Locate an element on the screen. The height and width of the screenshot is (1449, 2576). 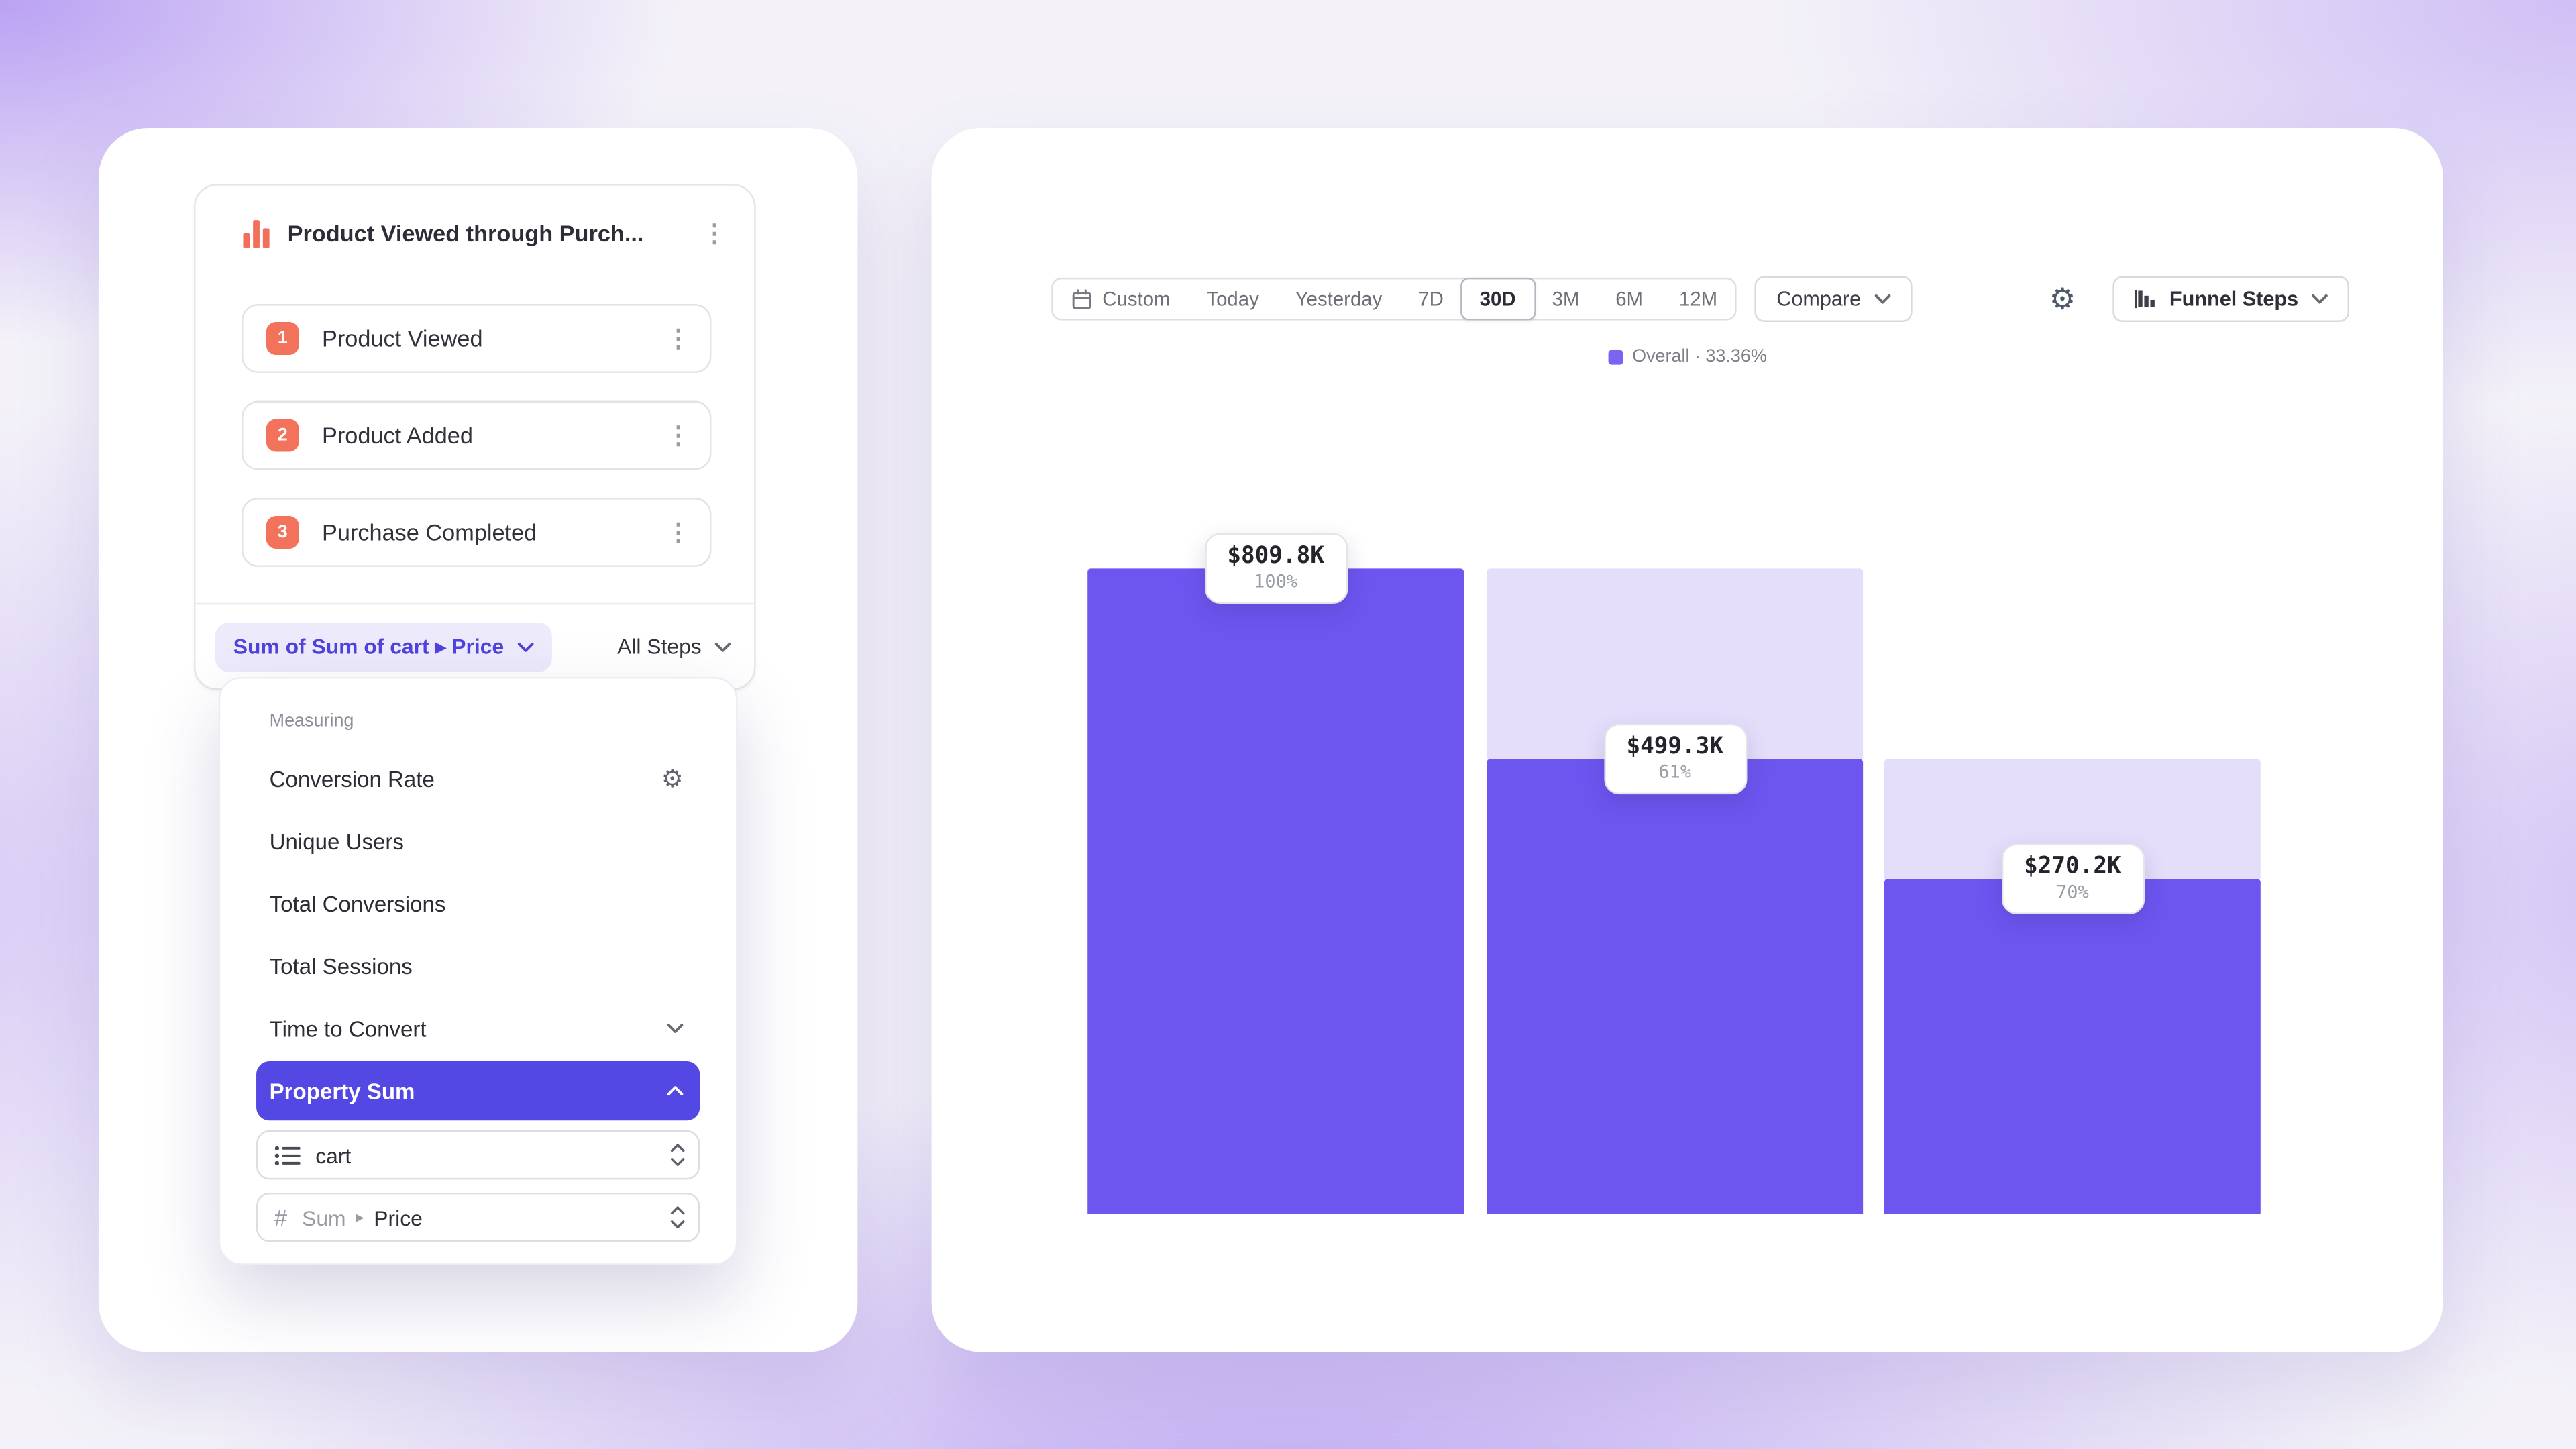
date-range-30d: 30D is located at coordinates (1498, 299).